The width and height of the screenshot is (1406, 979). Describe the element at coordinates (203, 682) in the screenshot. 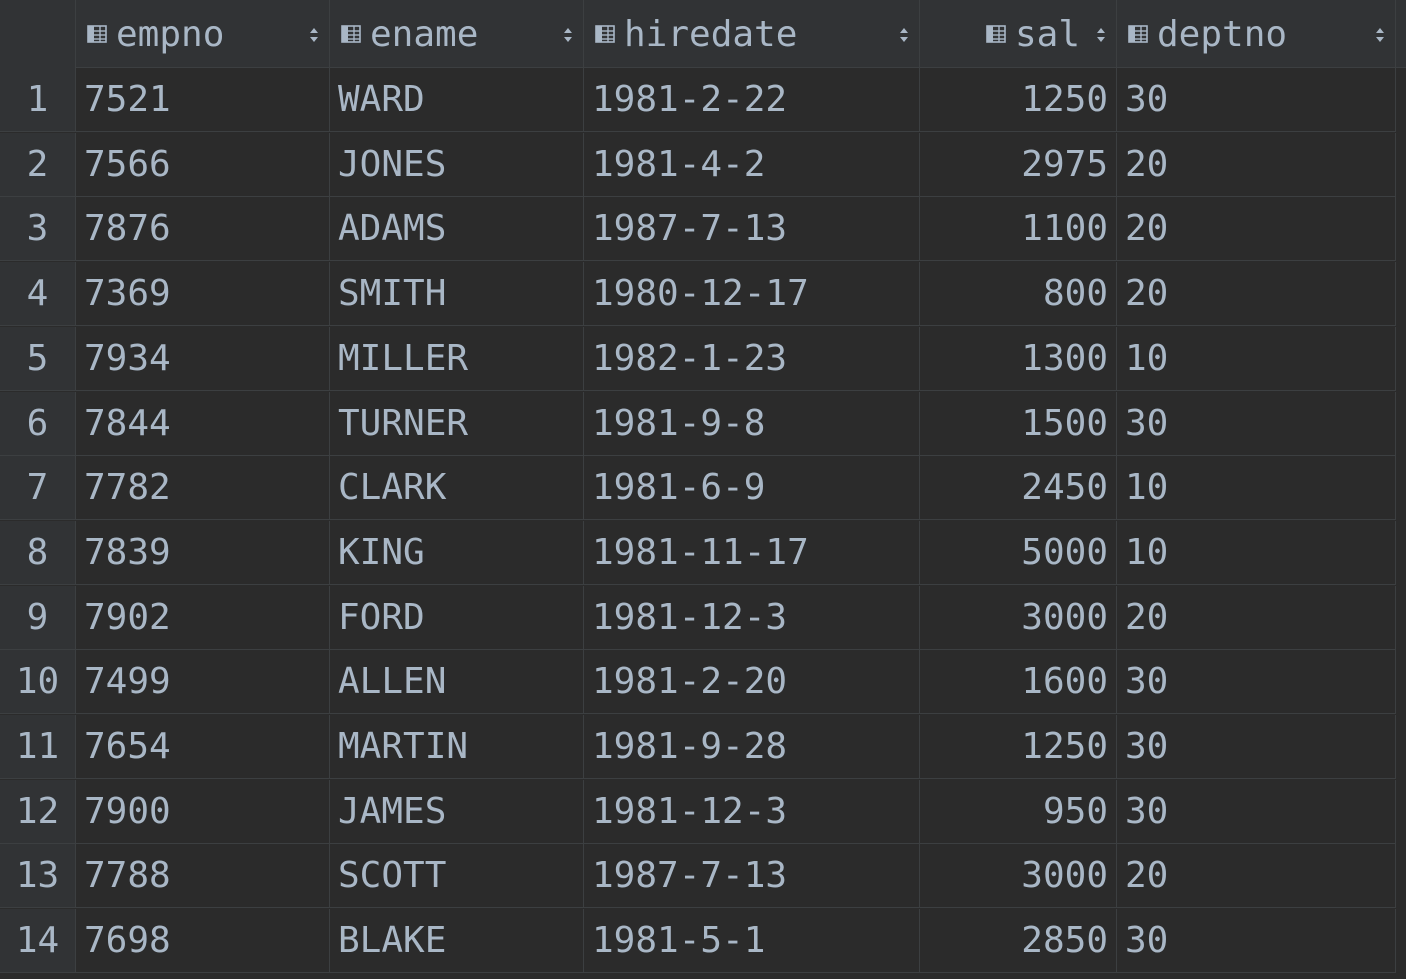

I see `cell-empno: 7499` at that location.